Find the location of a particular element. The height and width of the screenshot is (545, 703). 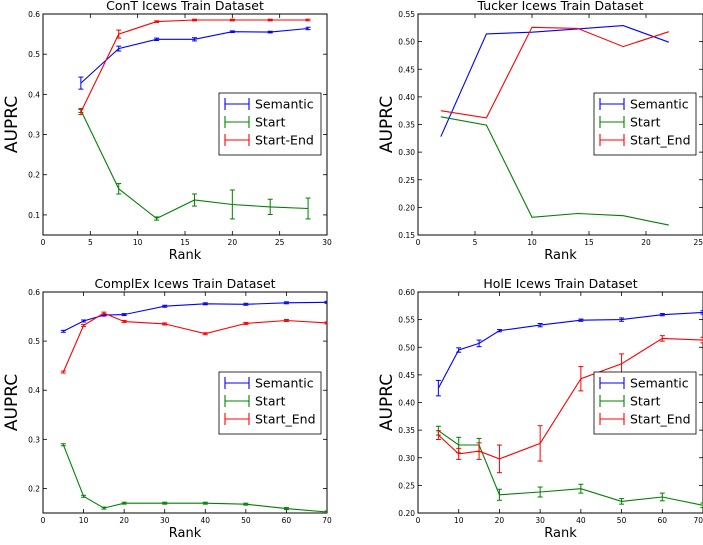

chart-title: Tucker Icews Train Dataset is located at coordinates (559, 6).